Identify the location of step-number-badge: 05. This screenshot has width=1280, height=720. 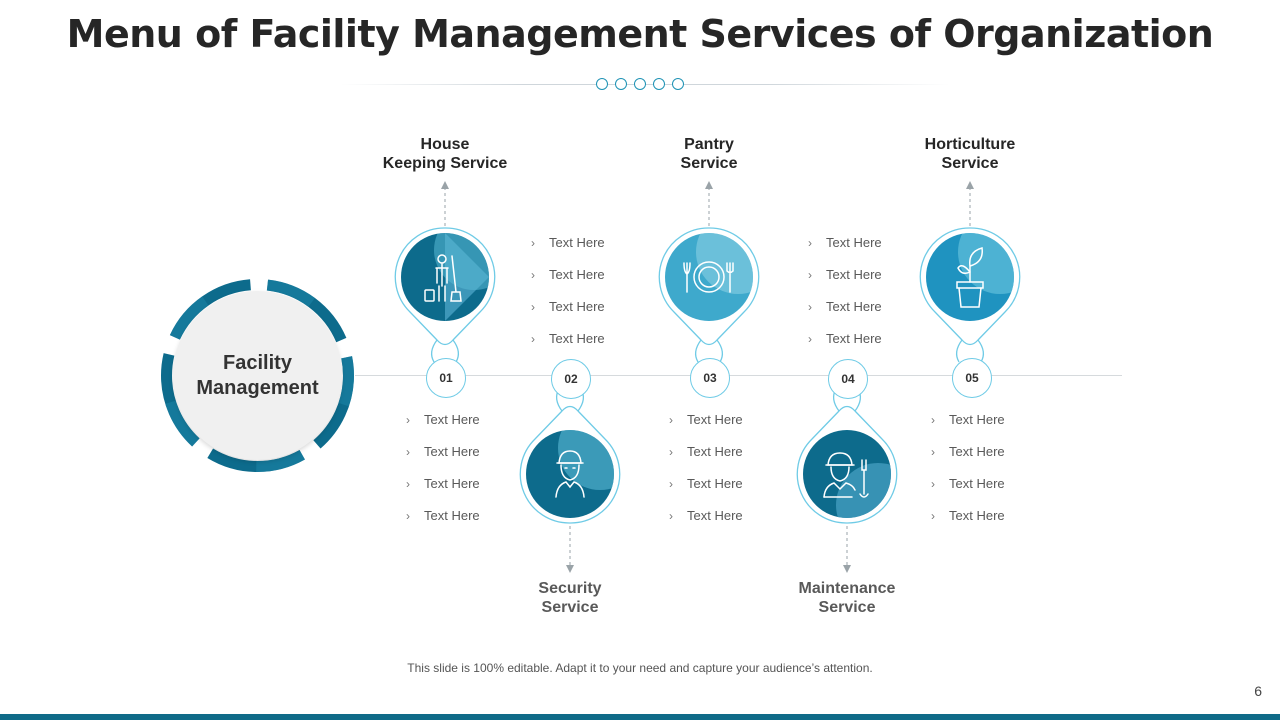
(972, 378).